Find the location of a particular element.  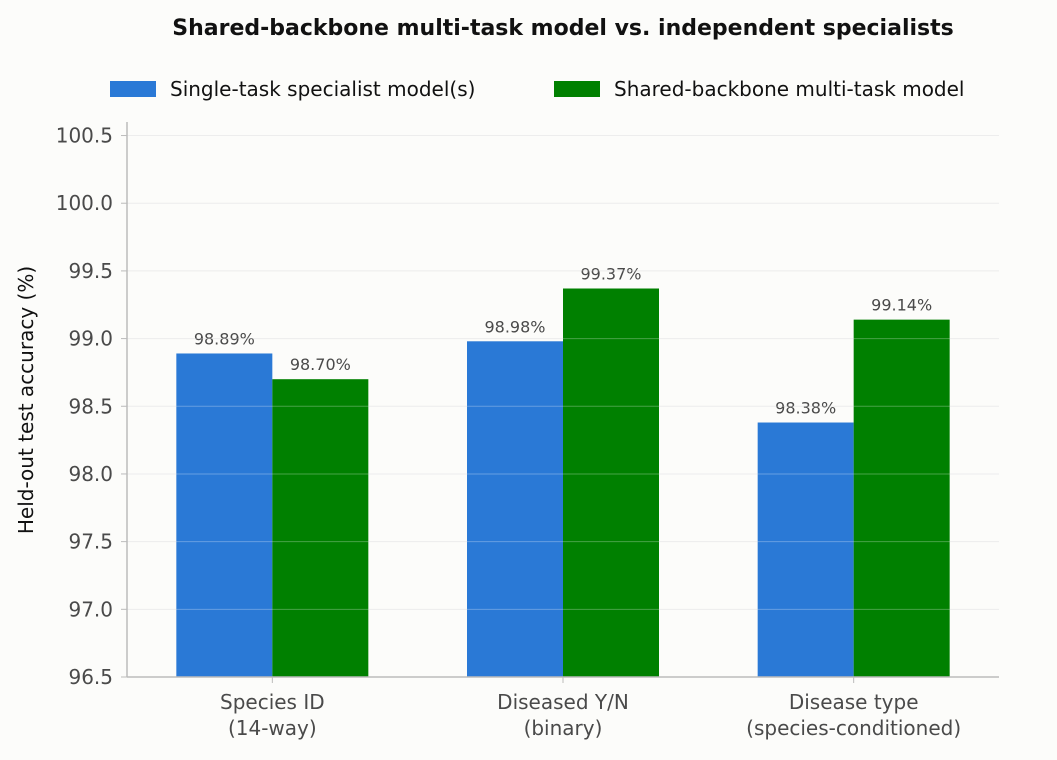

legend-label: Single-task specialist model(s) is located at coordinates (322, 89).